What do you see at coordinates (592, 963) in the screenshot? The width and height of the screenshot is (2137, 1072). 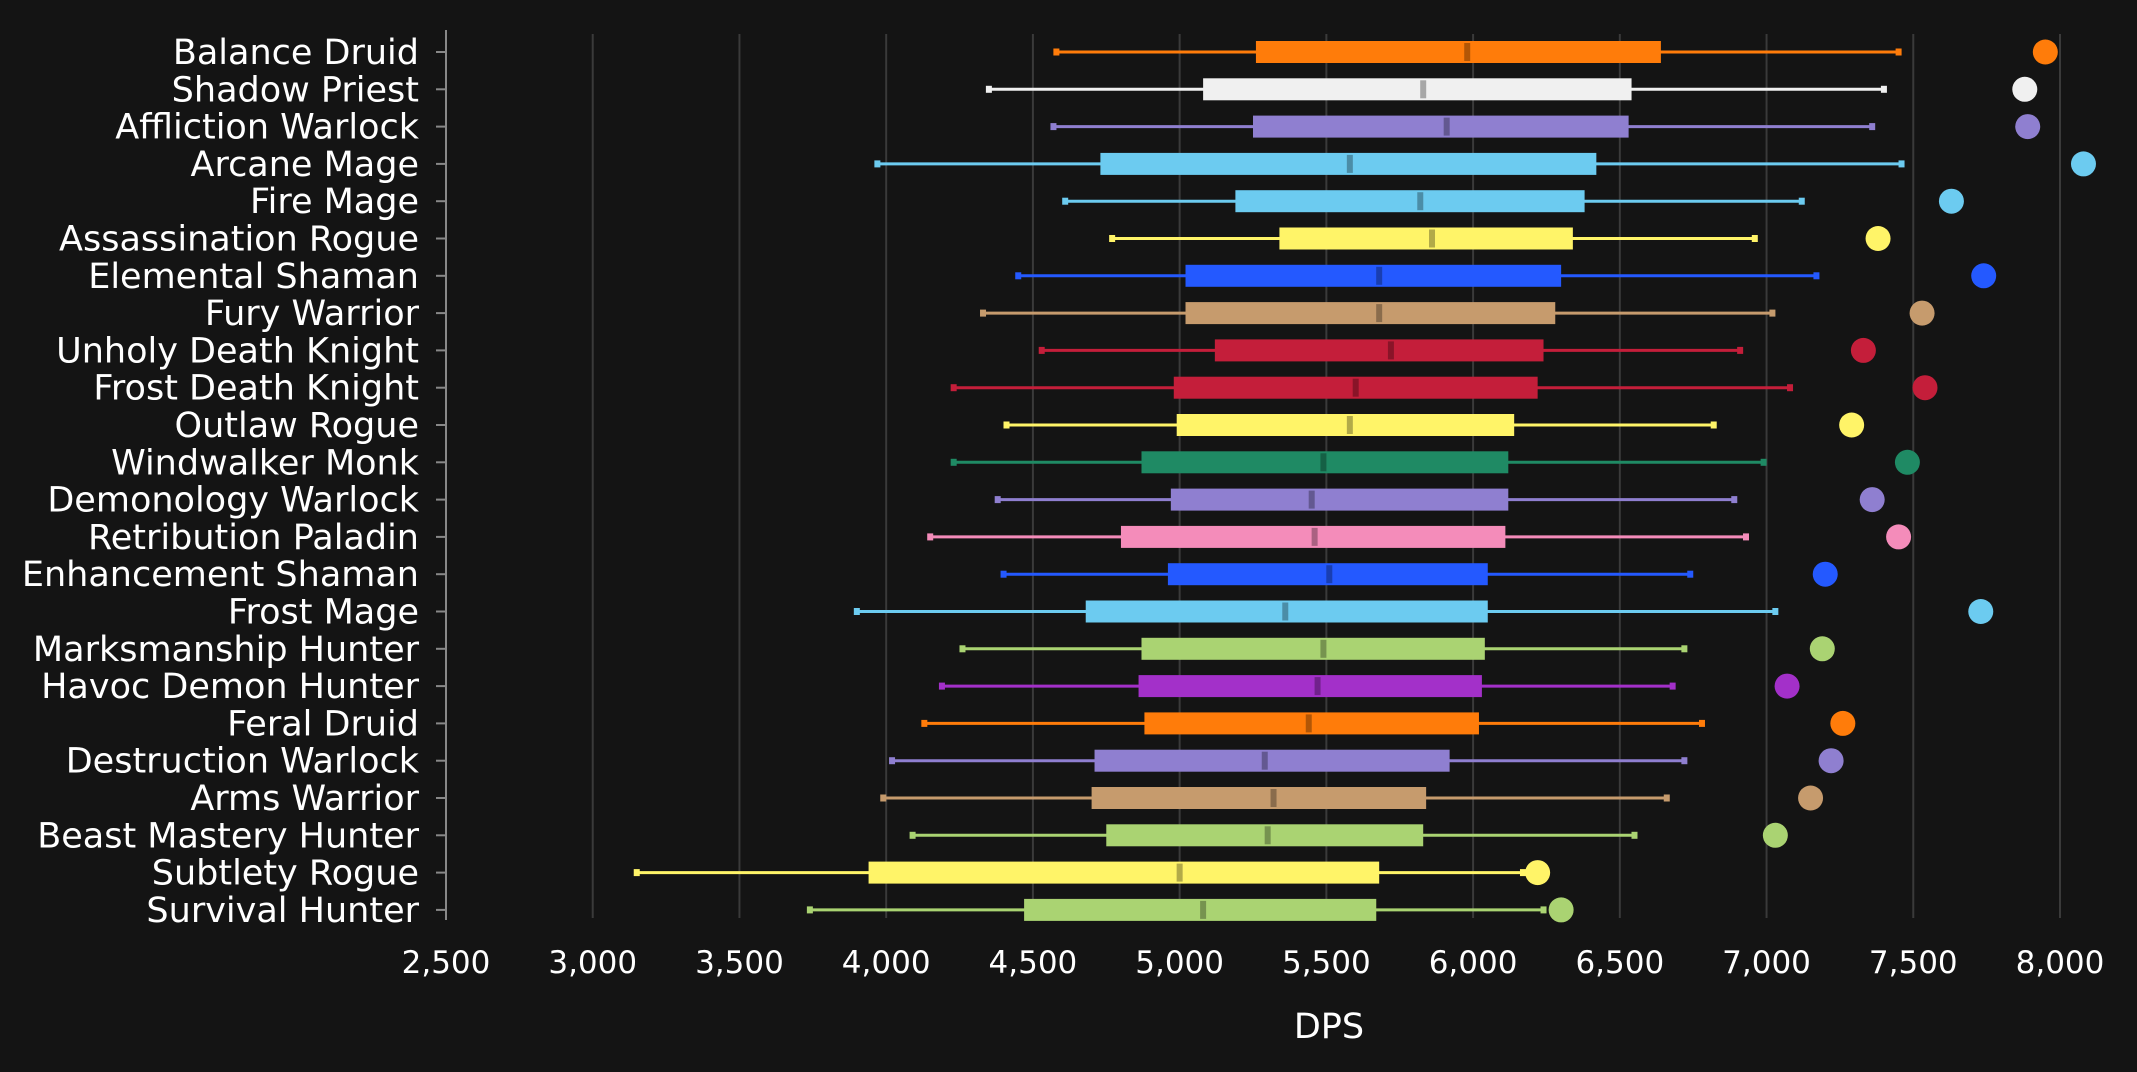 I see `x-tick-label: 3,000` at bounding box center [592, 963].